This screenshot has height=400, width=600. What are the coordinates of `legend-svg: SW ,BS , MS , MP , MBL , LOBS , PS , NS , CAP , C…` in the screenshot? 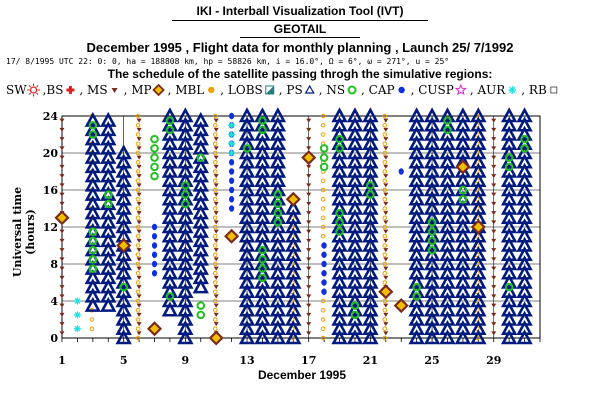 It's located at (282, 90).